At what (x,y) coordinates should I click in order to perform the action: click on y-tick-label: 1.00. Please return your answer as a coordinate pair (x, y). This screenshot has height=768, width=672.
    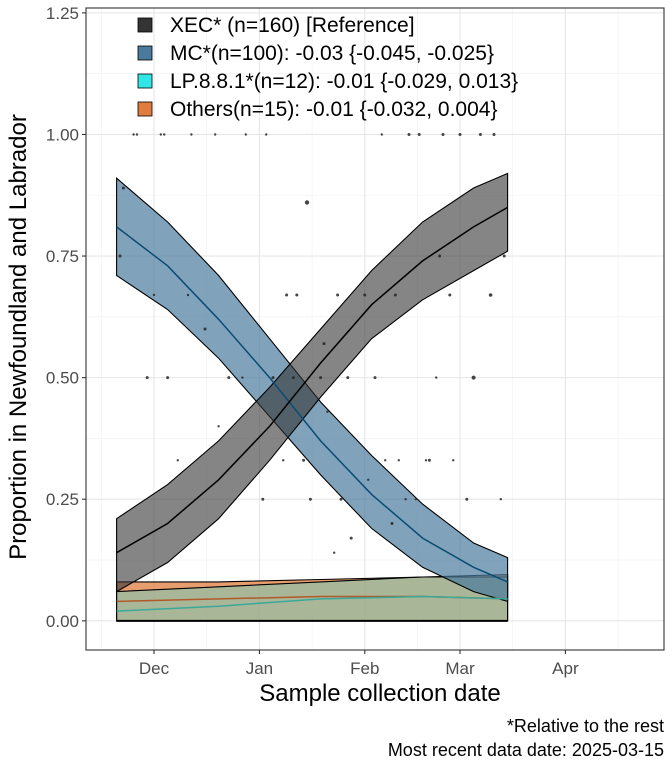
    Looking at the image, I should click on (62, 134).